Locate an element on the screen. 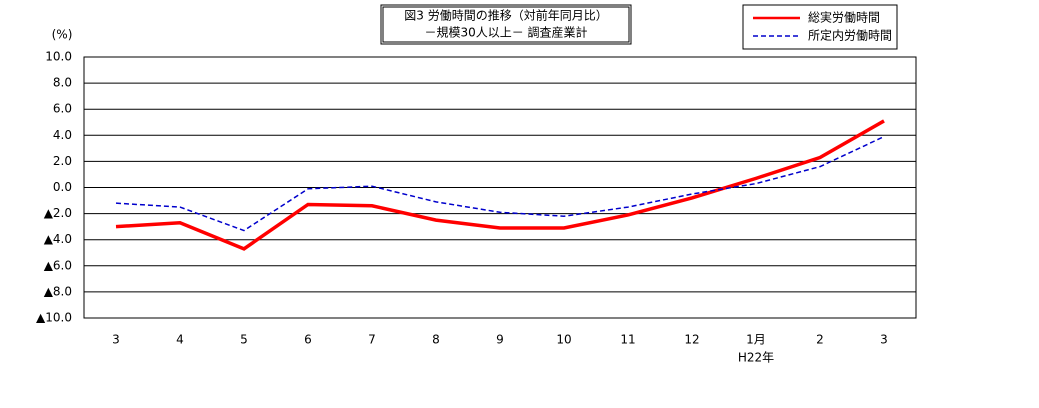 Image resolution: width=1039 pixels, height=408 pixels. chart-subtitle: －規模30人以上－ 調査産業計 is located at coordinates (505, 32).